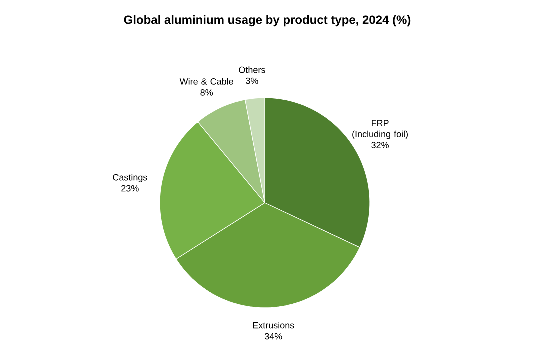 The width and height of the screenshot is (535, 361). I want to click on slice-label: Extrusions, so click(273, 325).